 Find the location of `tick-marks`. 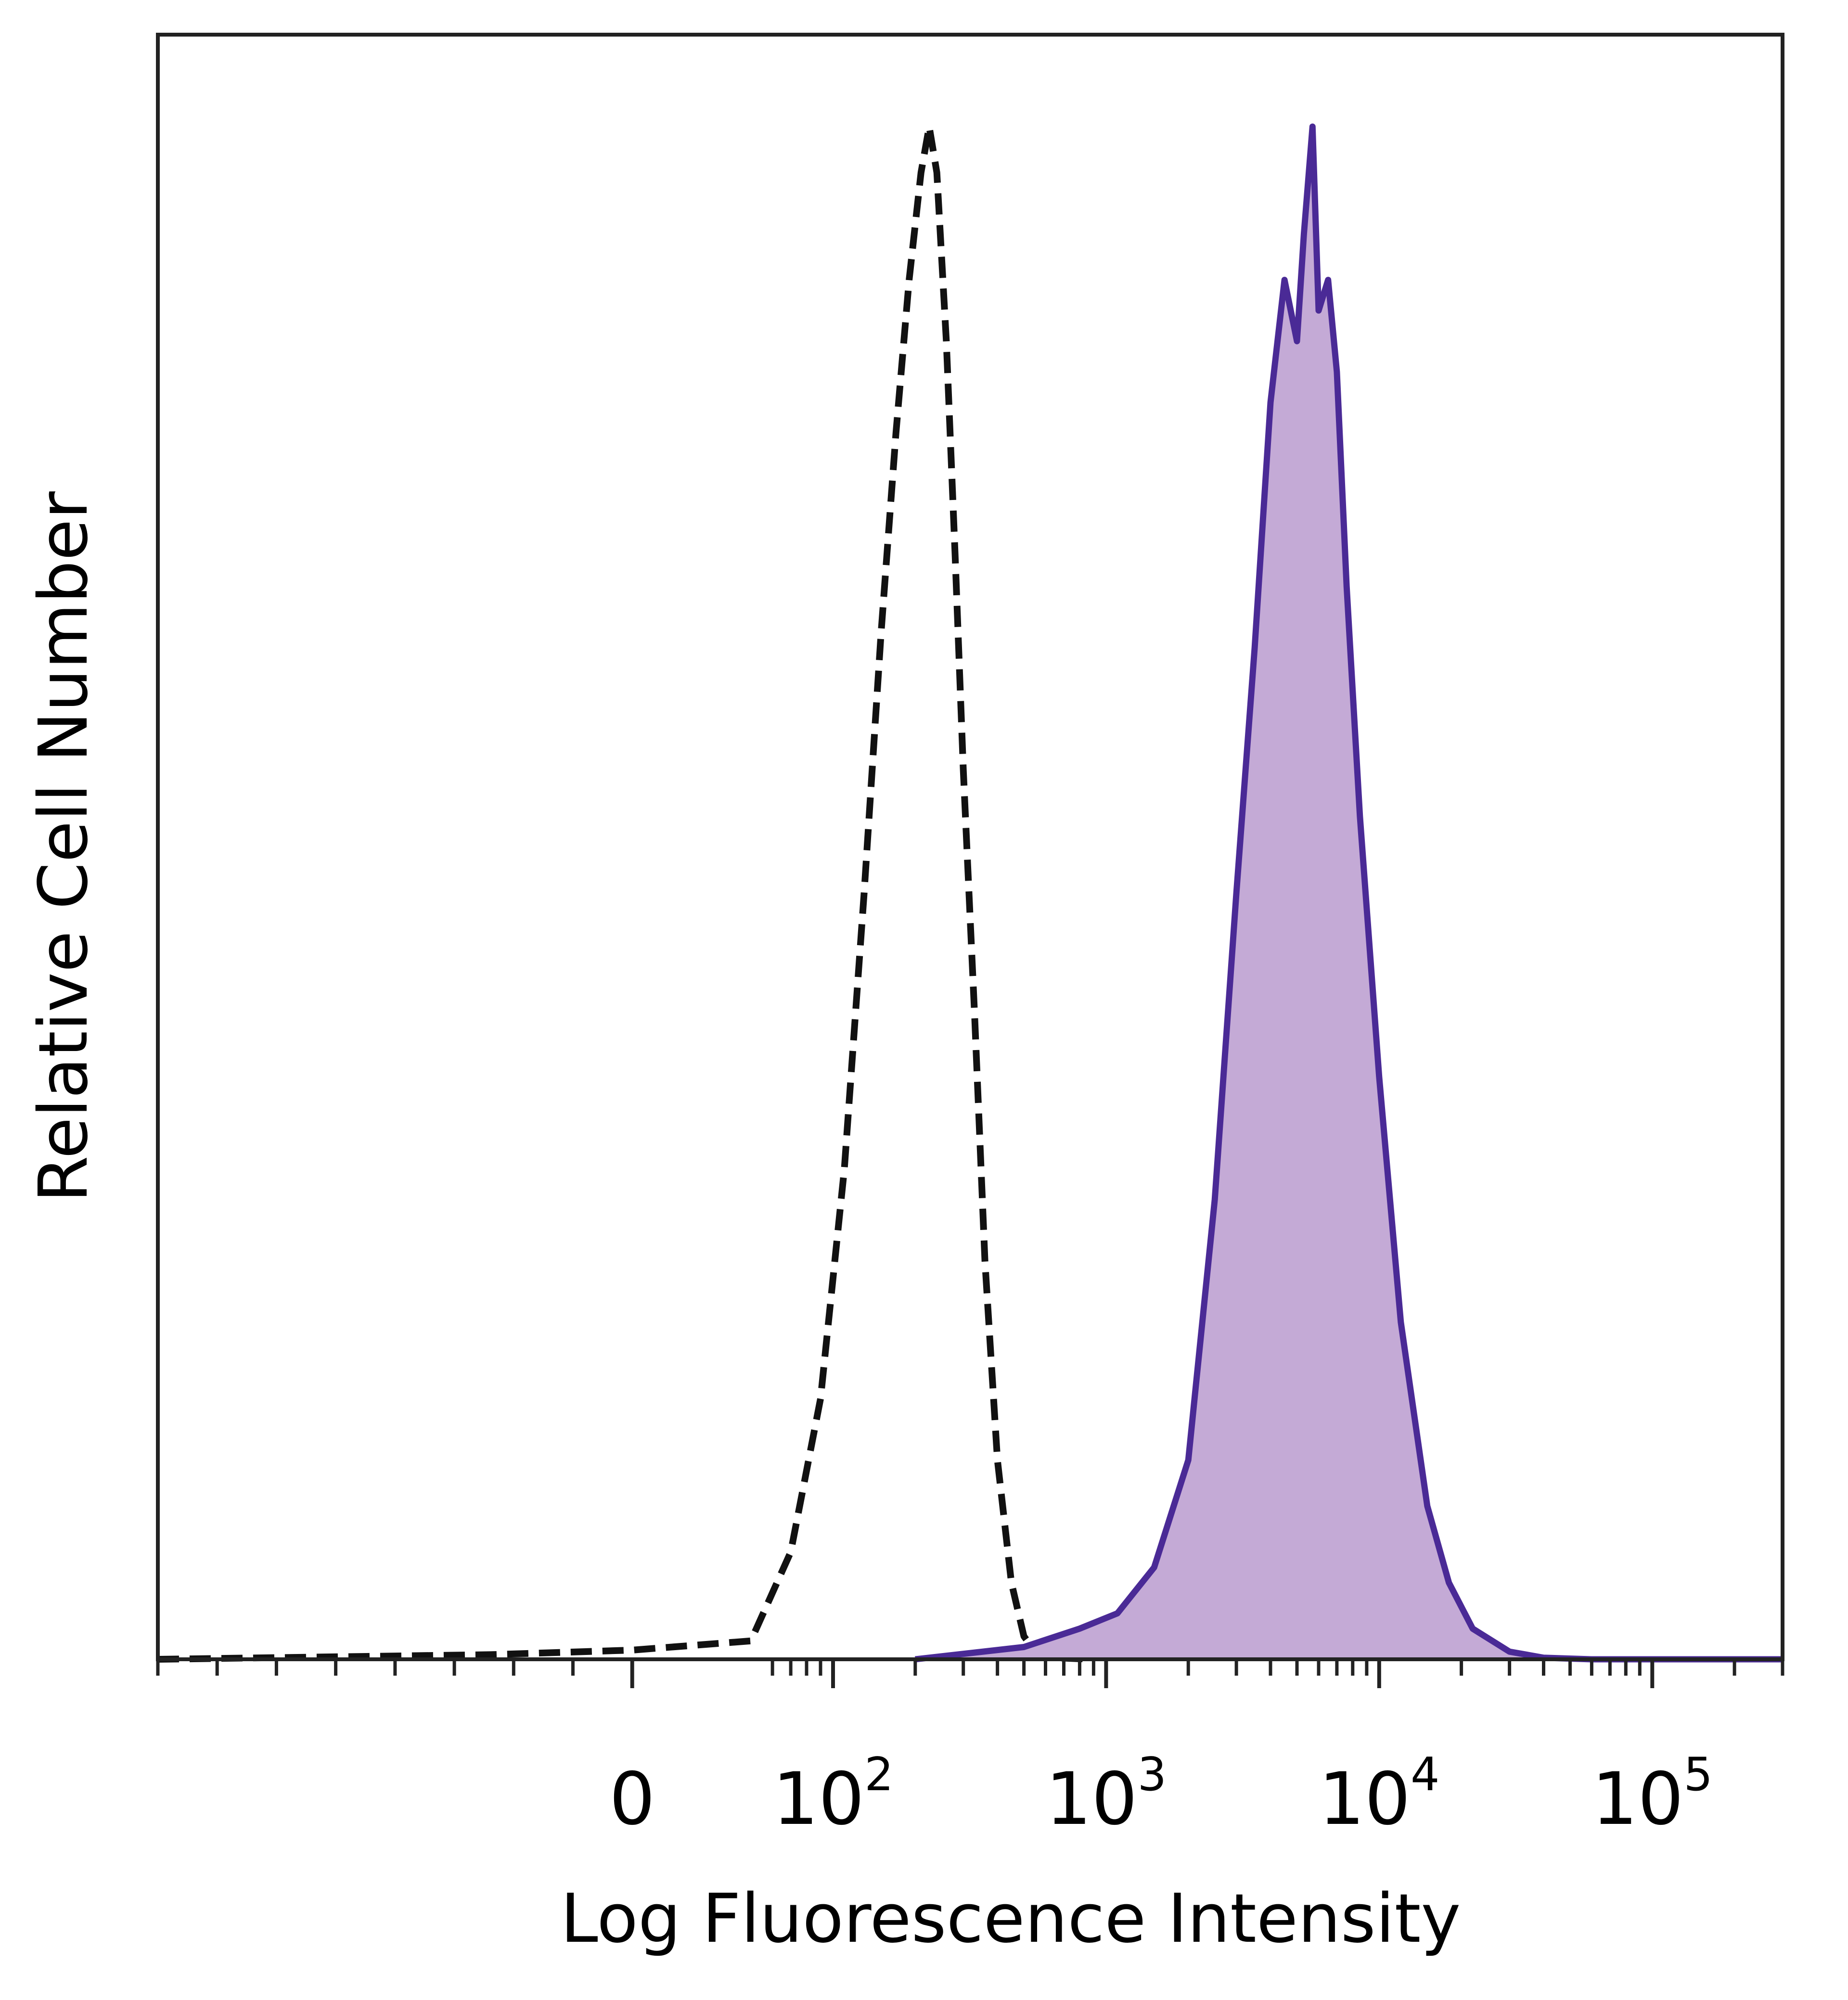

tick-marks is located at coordinates (970, 1673).